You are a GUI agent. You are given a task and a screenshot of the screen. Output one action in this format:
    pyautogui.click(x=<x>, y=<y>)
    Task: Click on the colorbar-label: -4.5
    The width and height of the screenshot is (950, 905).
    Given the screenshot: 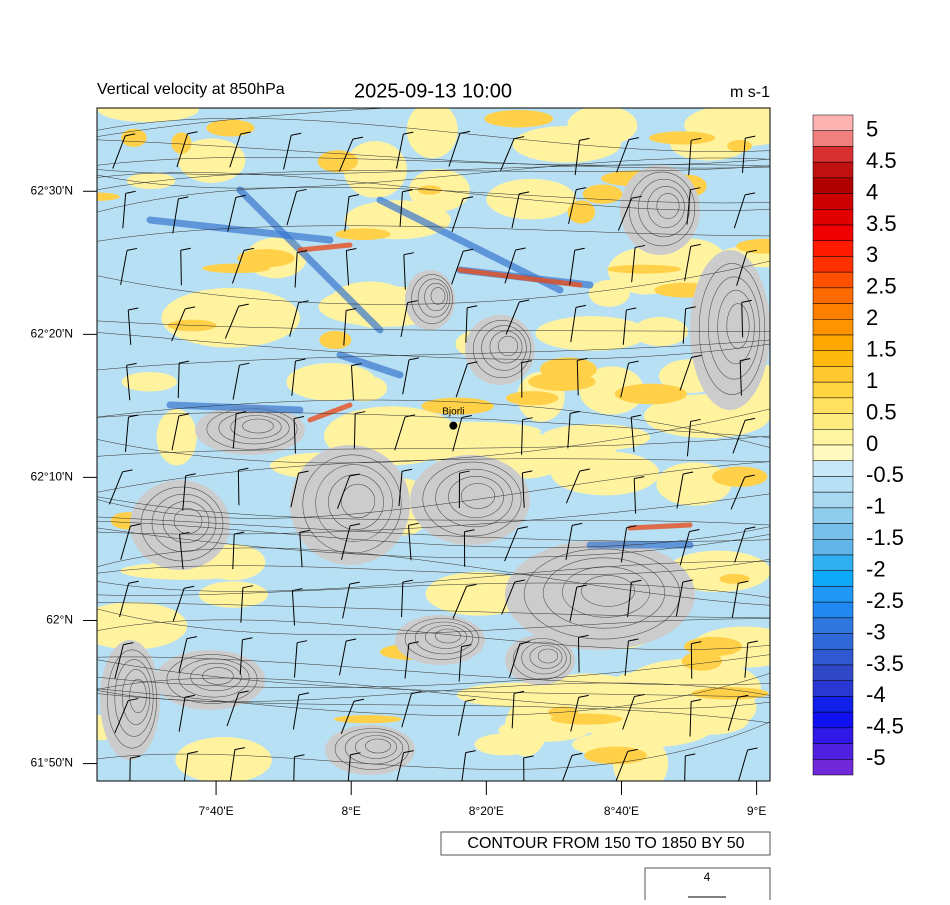 What is the action you would take?
    pyautogui.click(x=885, y=726)
    